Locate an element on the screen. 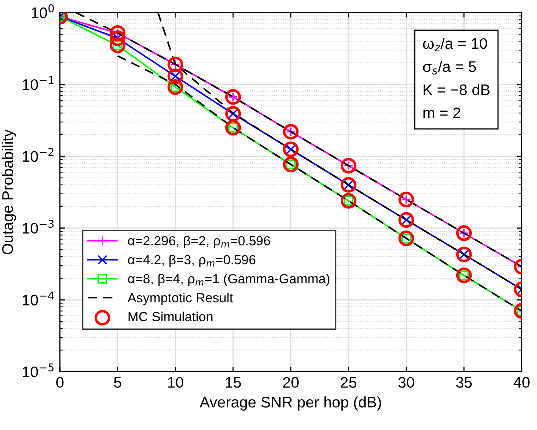 The image size is (537, 430). x-tick-label: 35 is located at coordinates (464, 382).